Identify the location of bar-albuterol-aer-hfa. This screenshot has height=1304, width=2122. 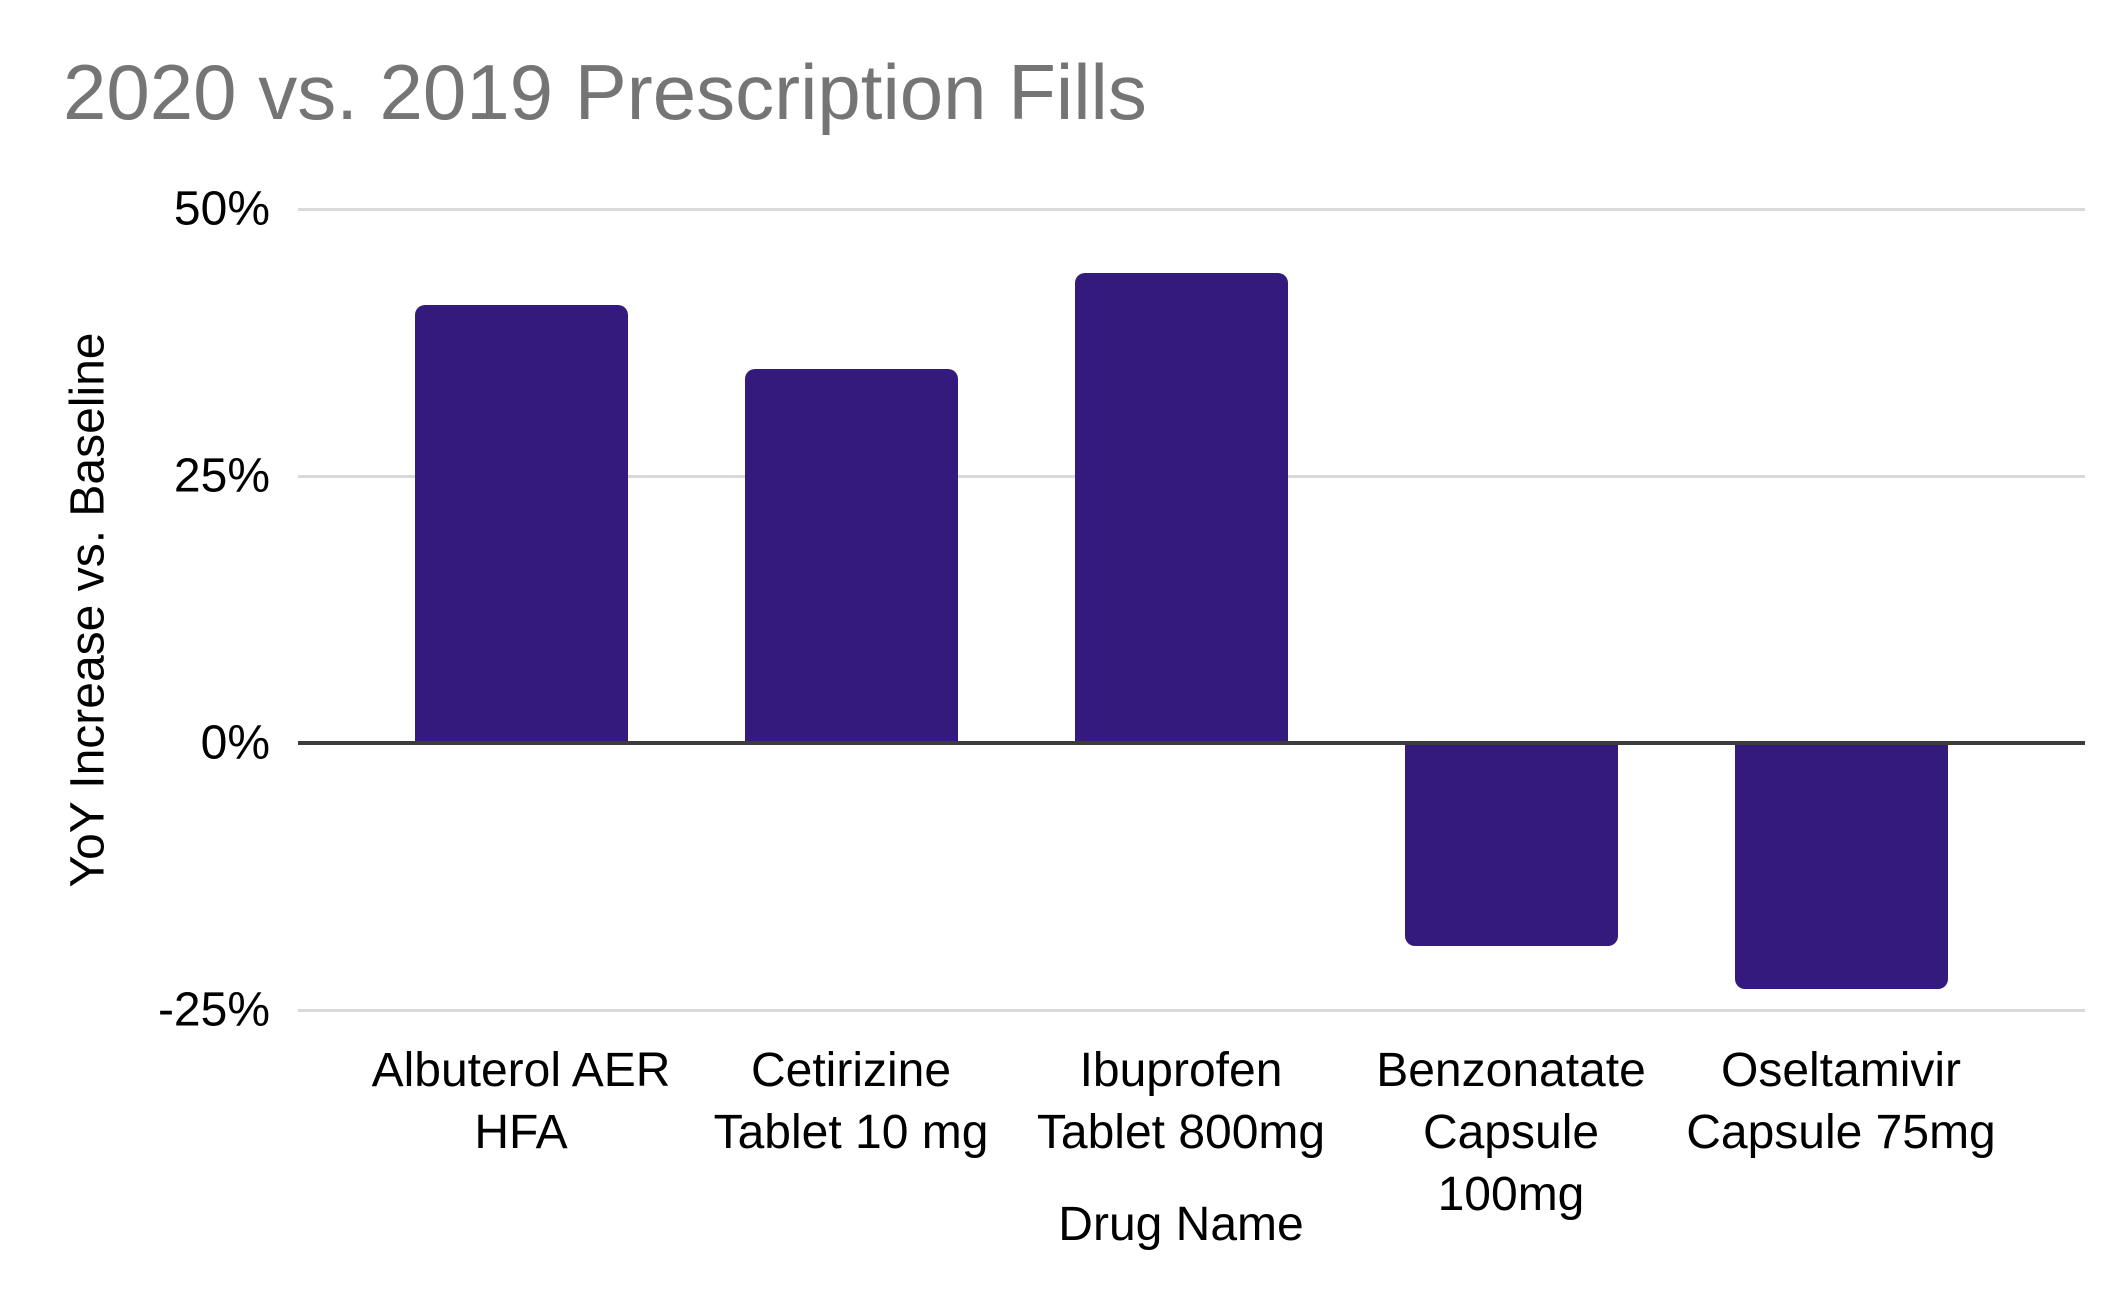
(521, 524).